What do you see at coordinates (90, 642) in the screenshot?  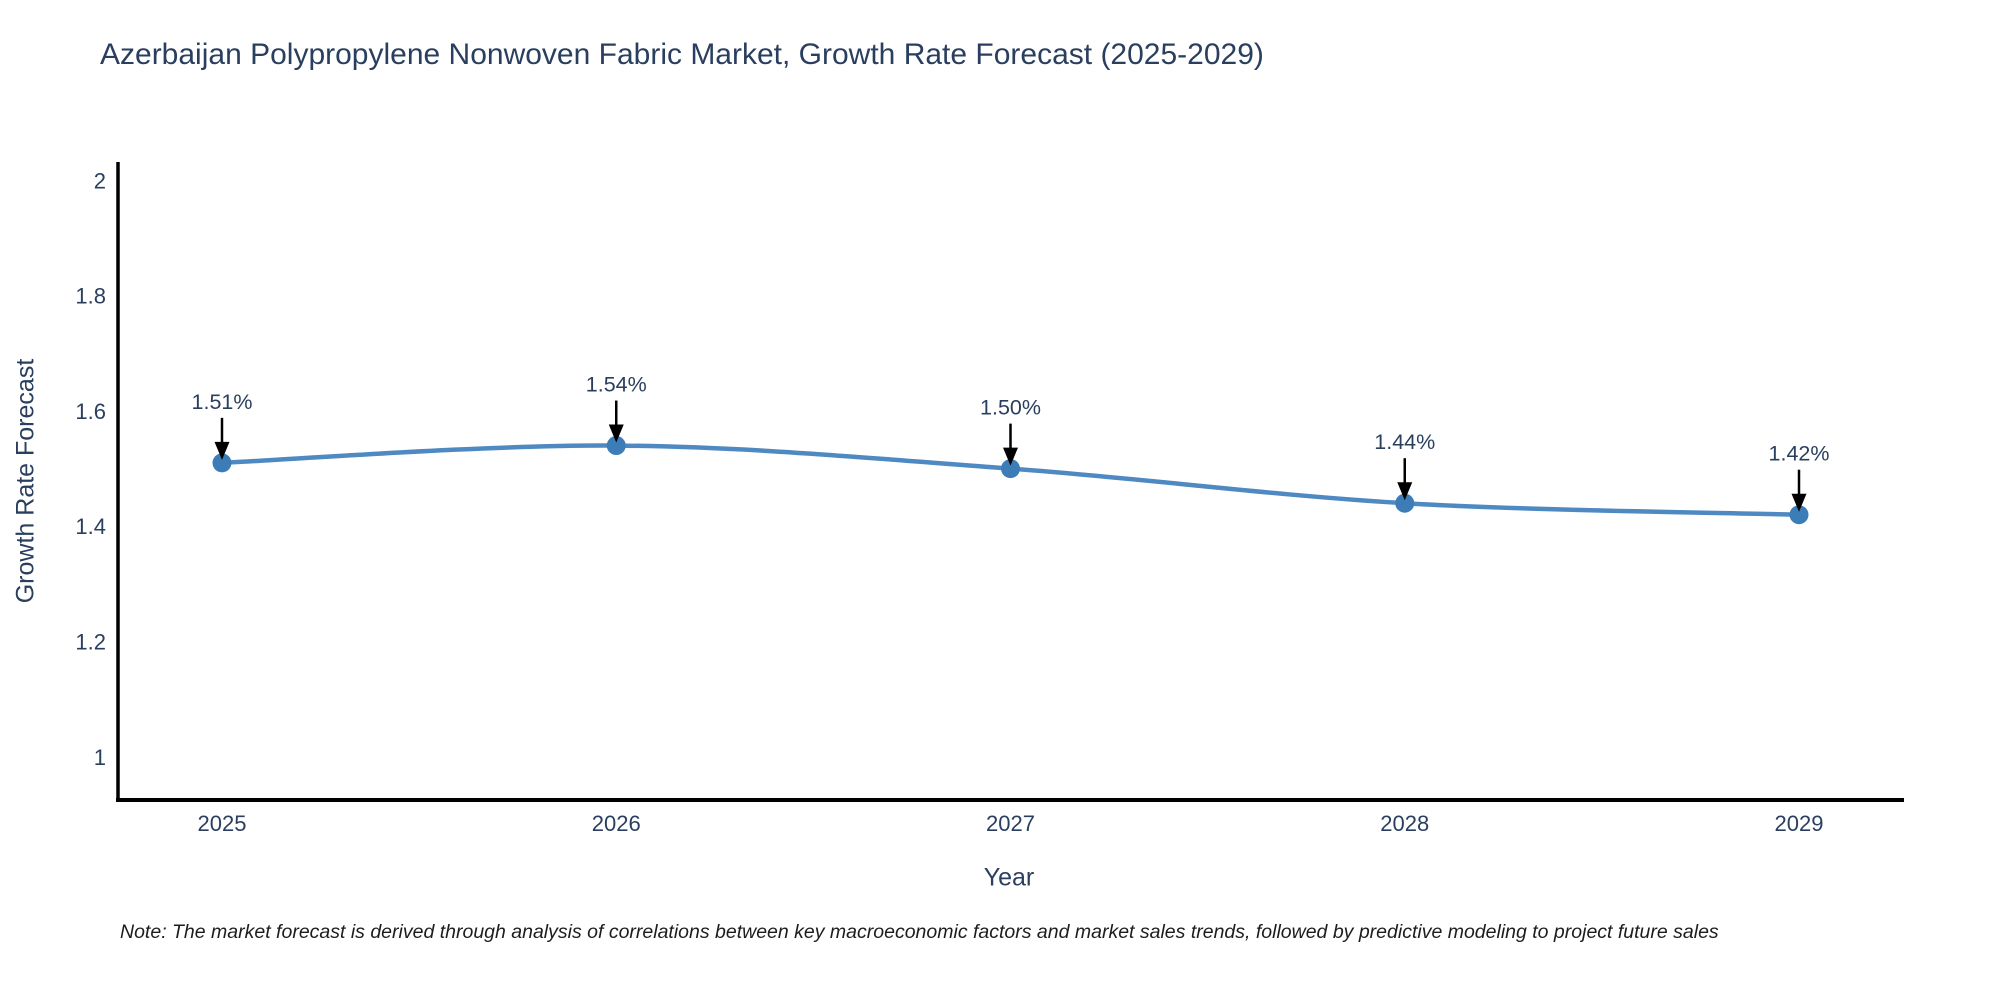 I see `y-tick-label: 1.2` at bounding box center [90, 642].